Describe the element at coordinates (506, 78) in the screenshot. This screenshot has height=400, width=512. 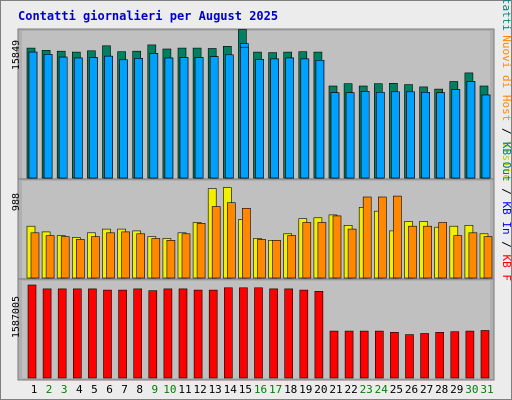
I see `legend-entry: Nuovi di Host` at that location.